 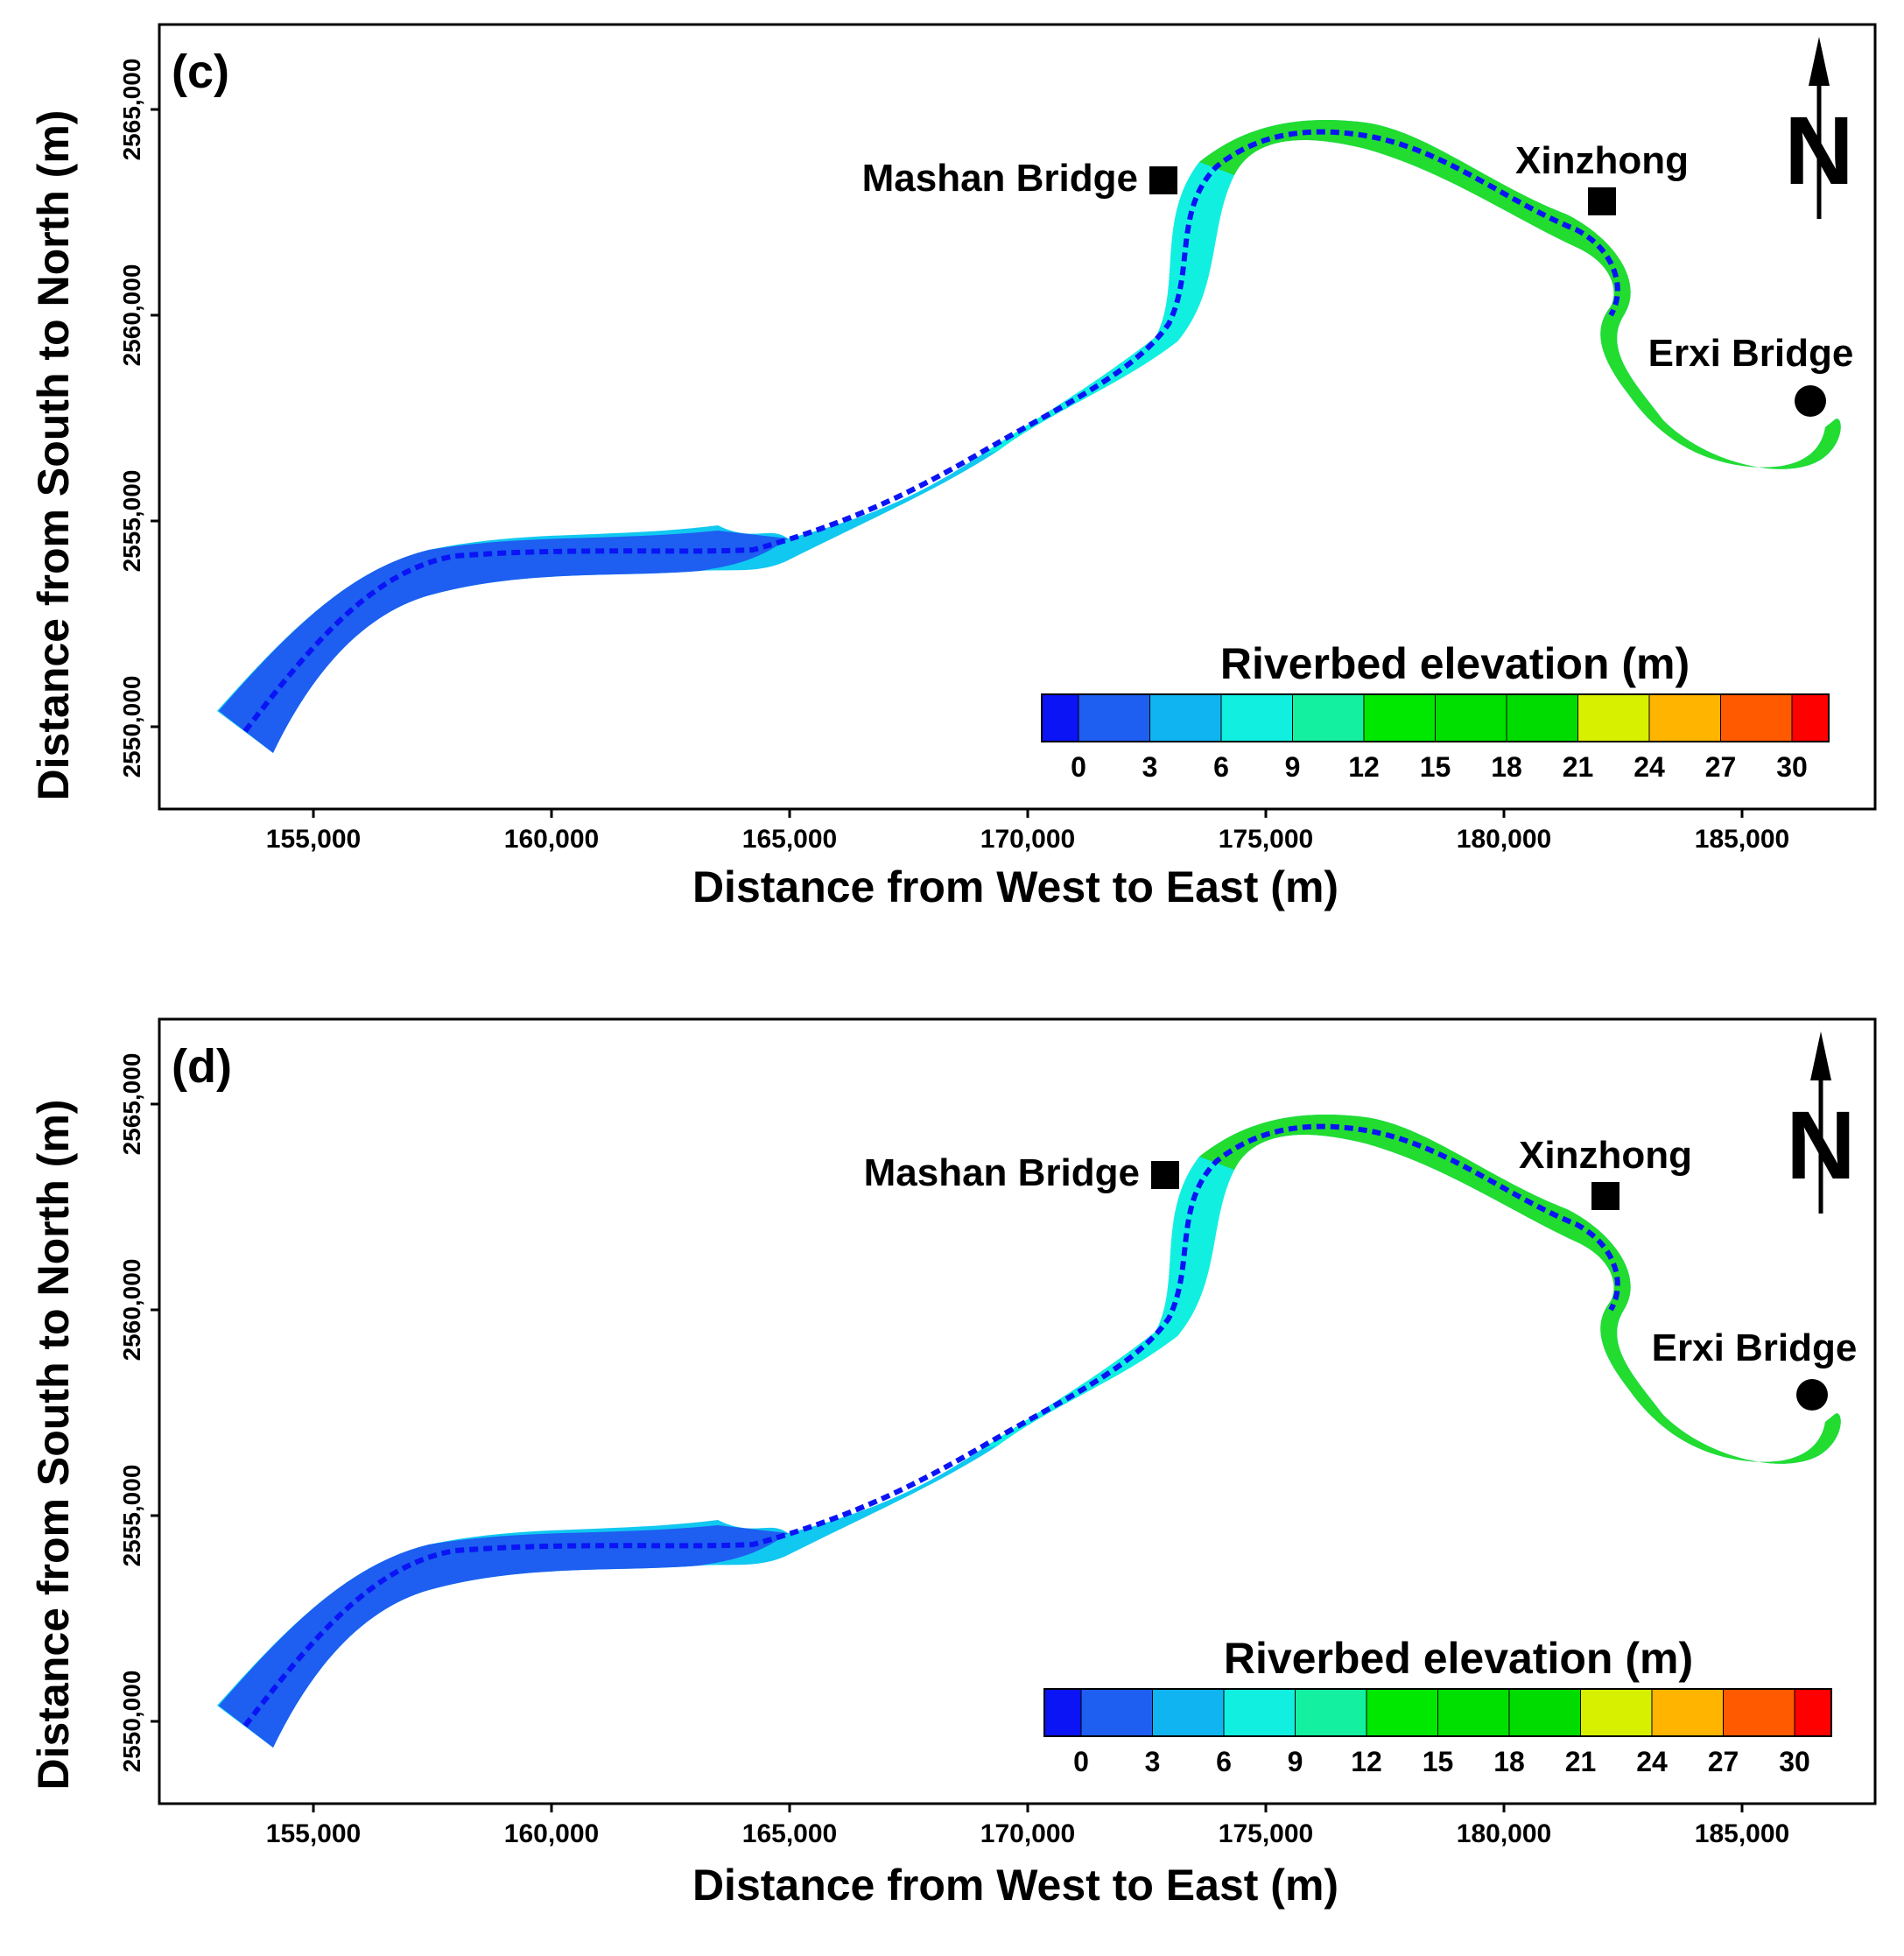 What do you see at coordinates (1742, 1833) in the screenshot?
I see `x-tick-label: 185,000` at bounding box center [1742, 1833].